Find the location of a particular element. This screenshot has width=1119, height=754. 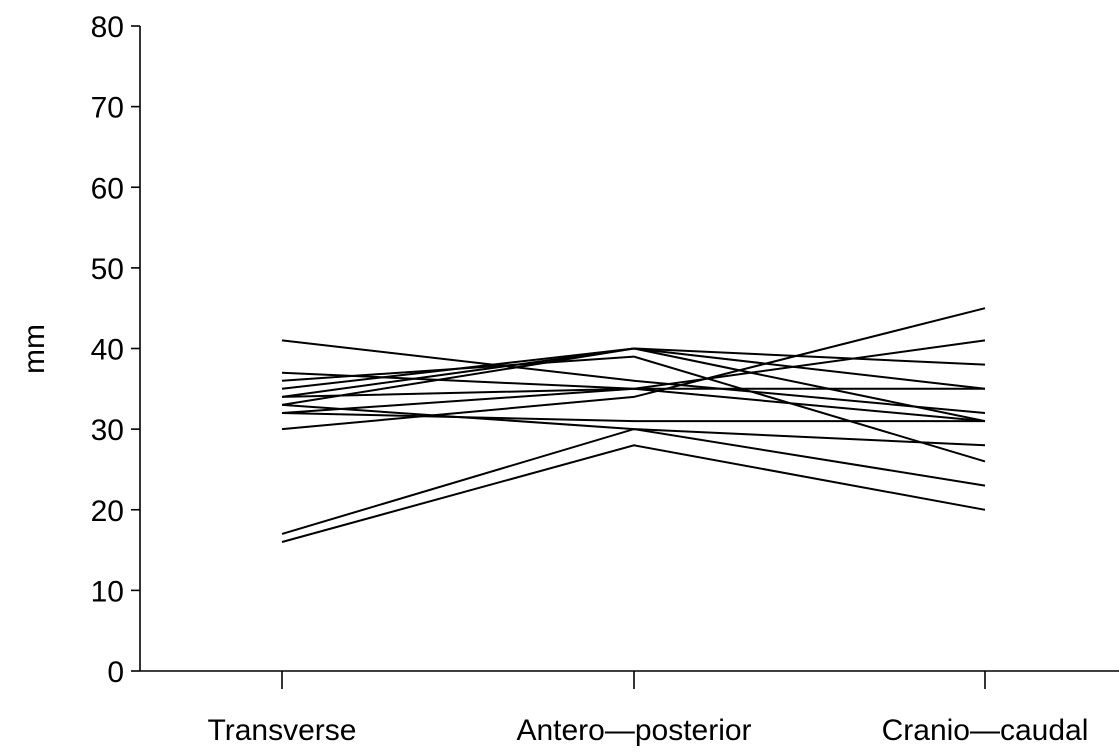

y-tick-label: 80 is located at coordinates (107, 27).